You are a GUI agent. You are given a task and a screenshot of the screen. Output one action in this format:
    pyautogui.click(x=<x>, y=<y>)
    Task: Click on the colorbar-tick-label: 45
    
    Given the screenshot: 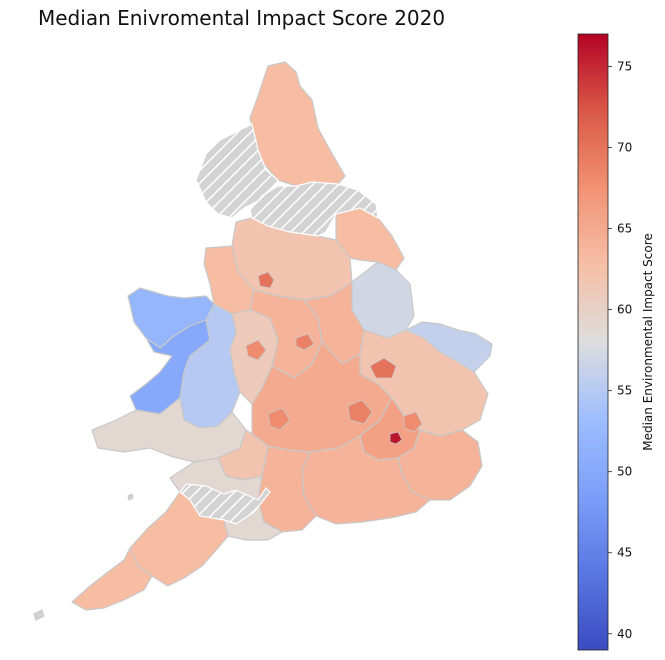 What is the action you would take?
    pyautogui.click(x=624, y=553)
    